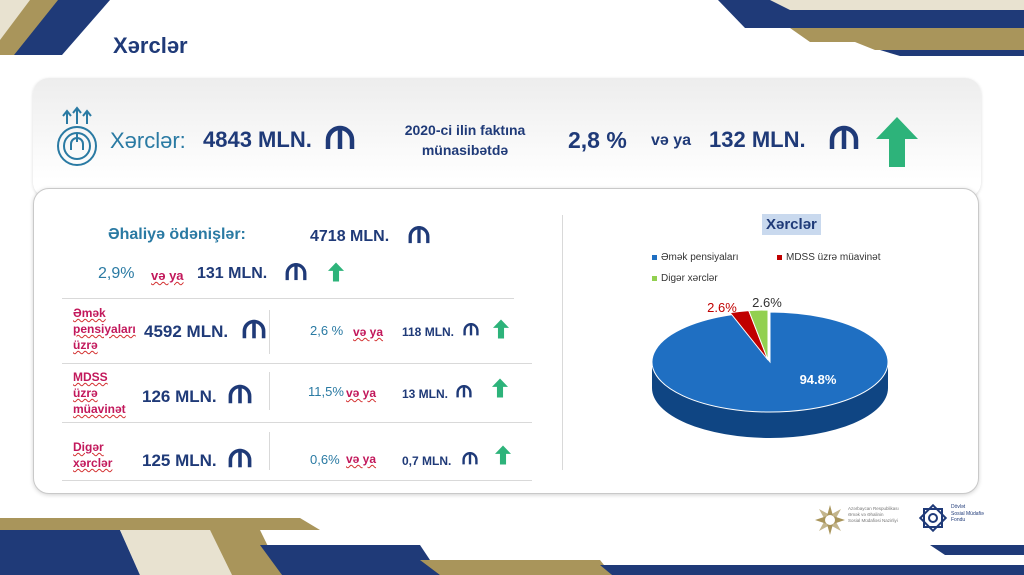 This screenshot has height=575, width=1024. I want to click on fund-logo: Dövlət Sosial Müdafiə Fondu, so click(958, 519).